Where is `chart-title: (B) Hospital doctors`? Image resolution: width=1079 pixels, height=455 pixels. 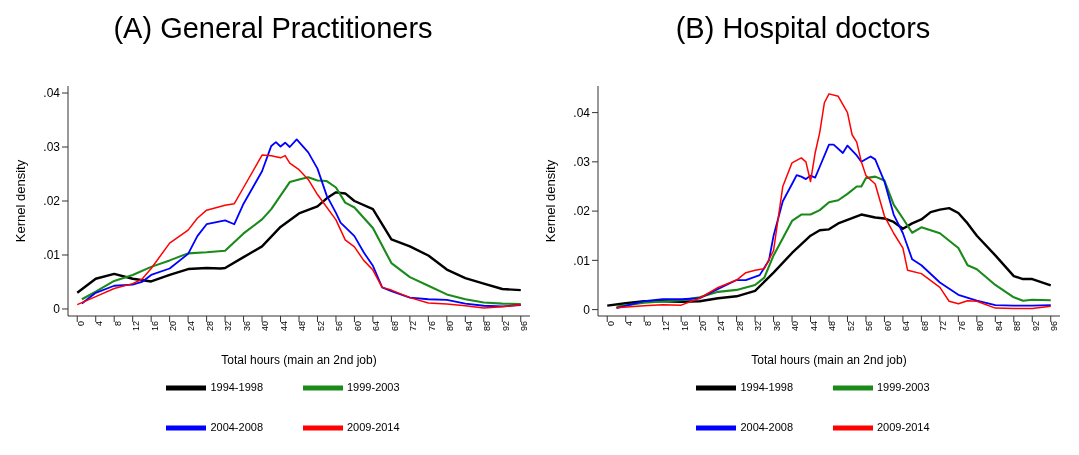 chart-title: (B) Hospital doctors is located at coordinates (803, 28).